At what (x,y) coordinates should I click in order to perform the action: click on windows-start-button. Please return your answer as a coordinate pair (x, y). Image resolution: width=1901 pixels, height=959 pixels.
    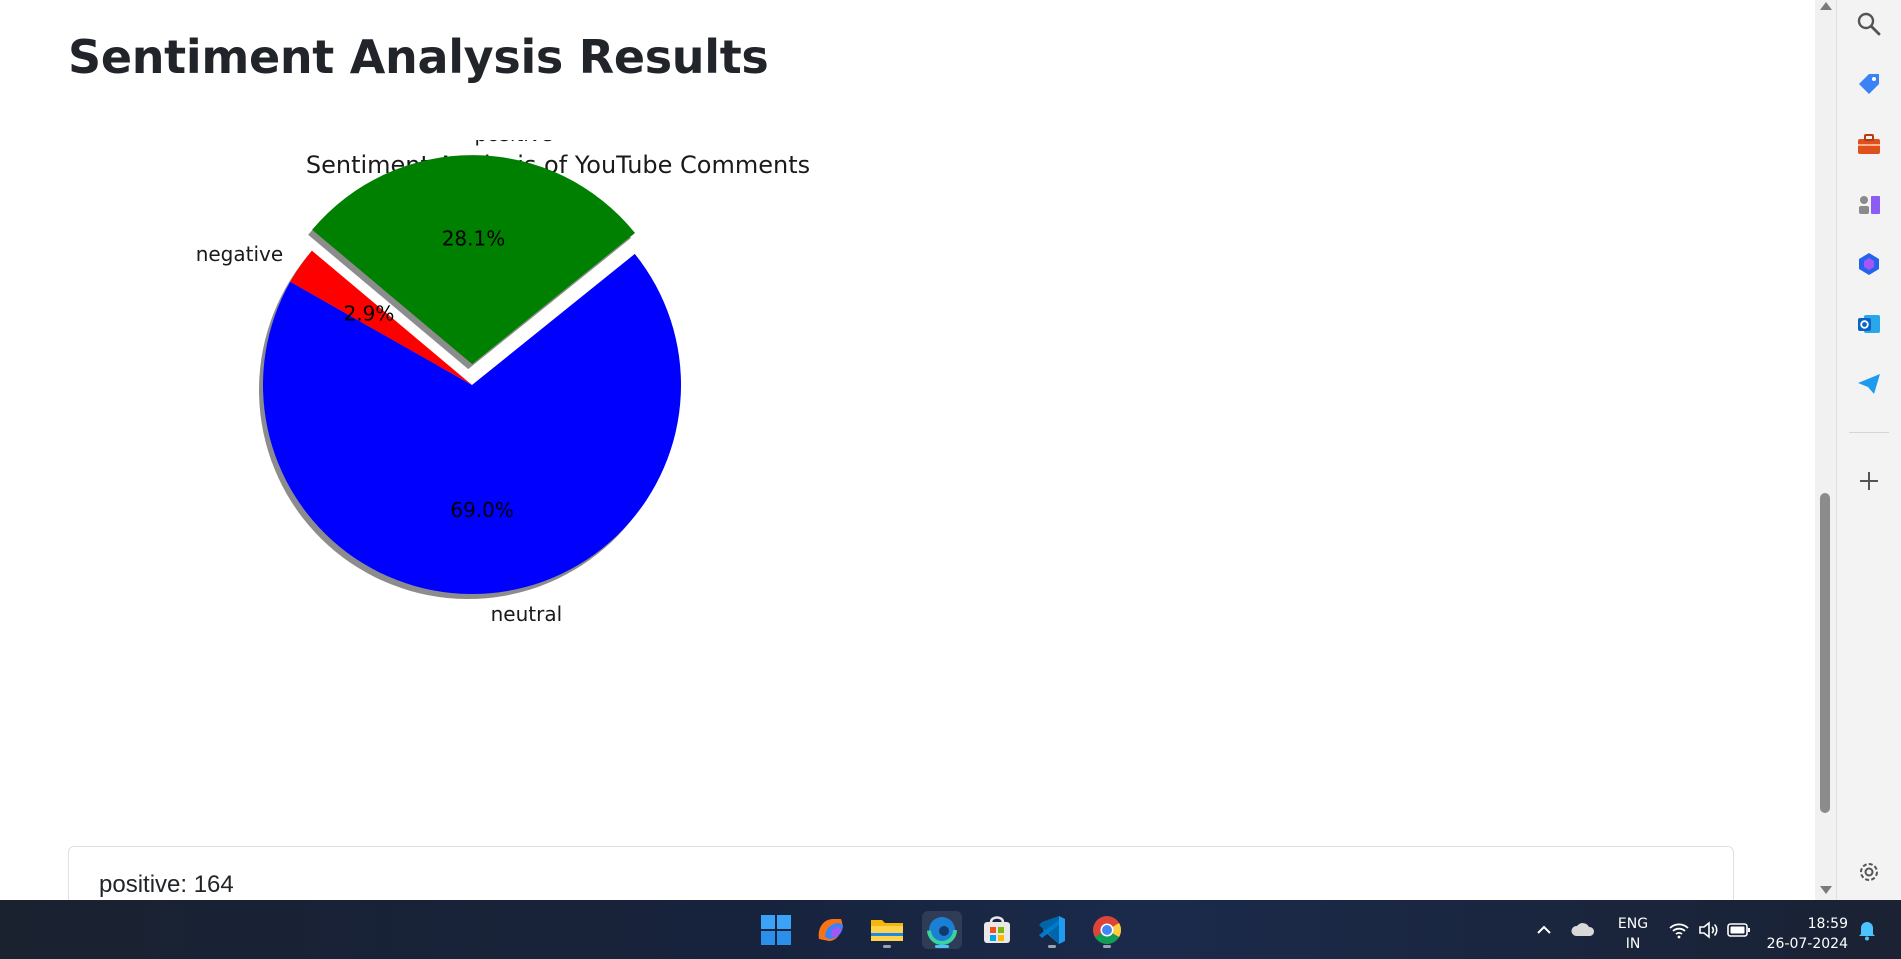
    Looking at the image, I should click on (776, 930).